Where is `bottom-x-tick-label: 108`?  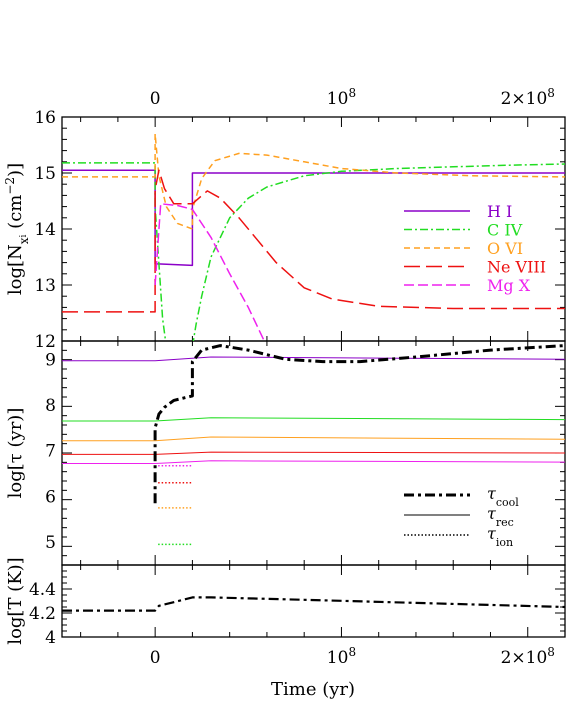
bottom-x-tick-label: 108 is located at coordinates (341, 656).